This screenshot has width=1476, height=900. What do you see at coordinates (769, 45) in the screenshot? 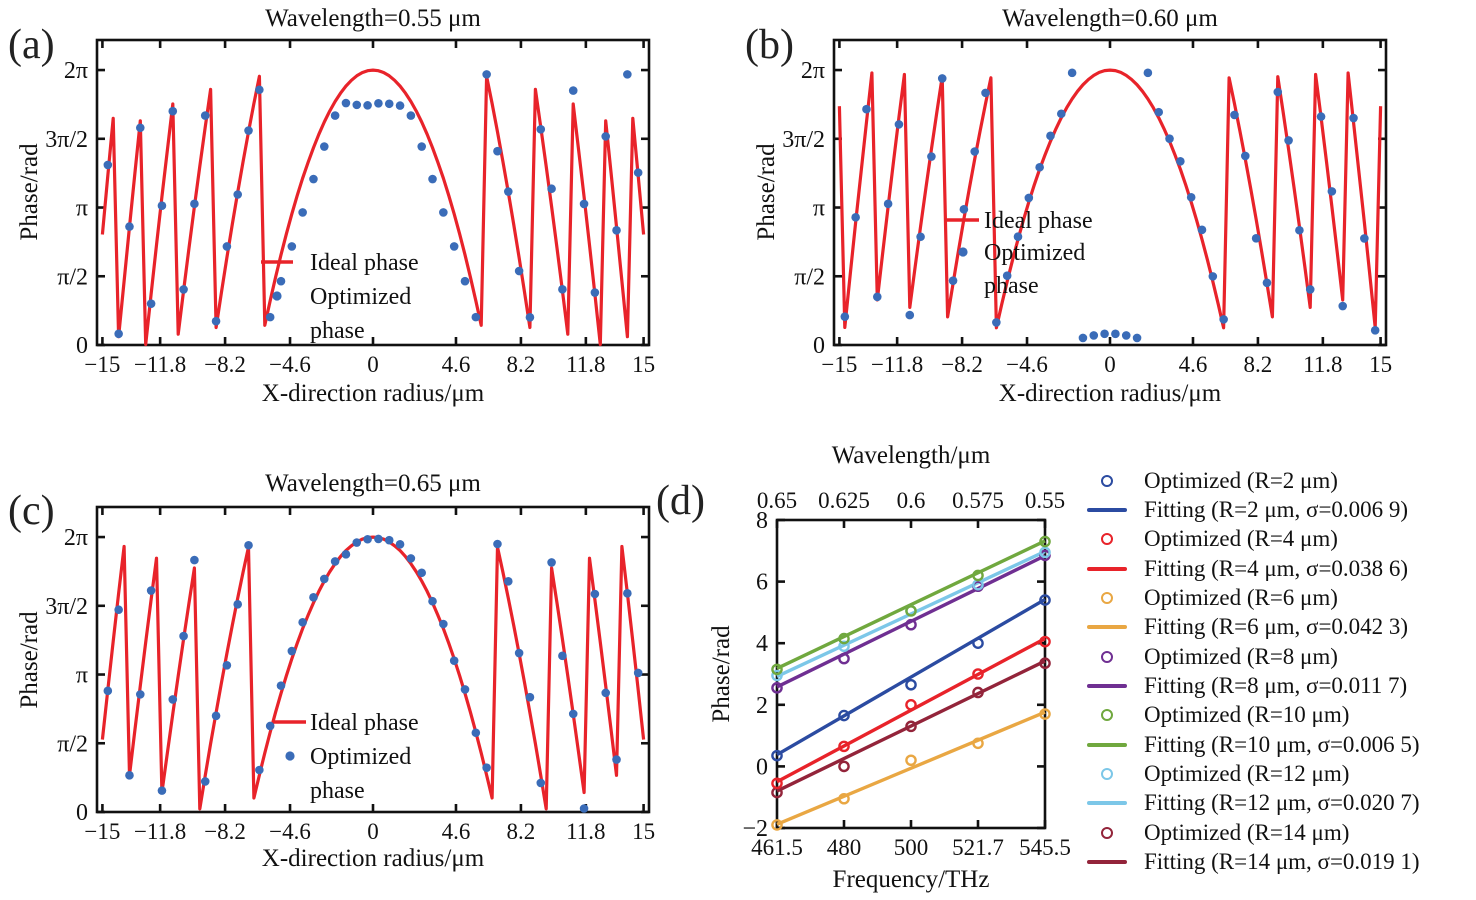
I see `panel-b-letter: (b)` at bounding box center [769, 45].